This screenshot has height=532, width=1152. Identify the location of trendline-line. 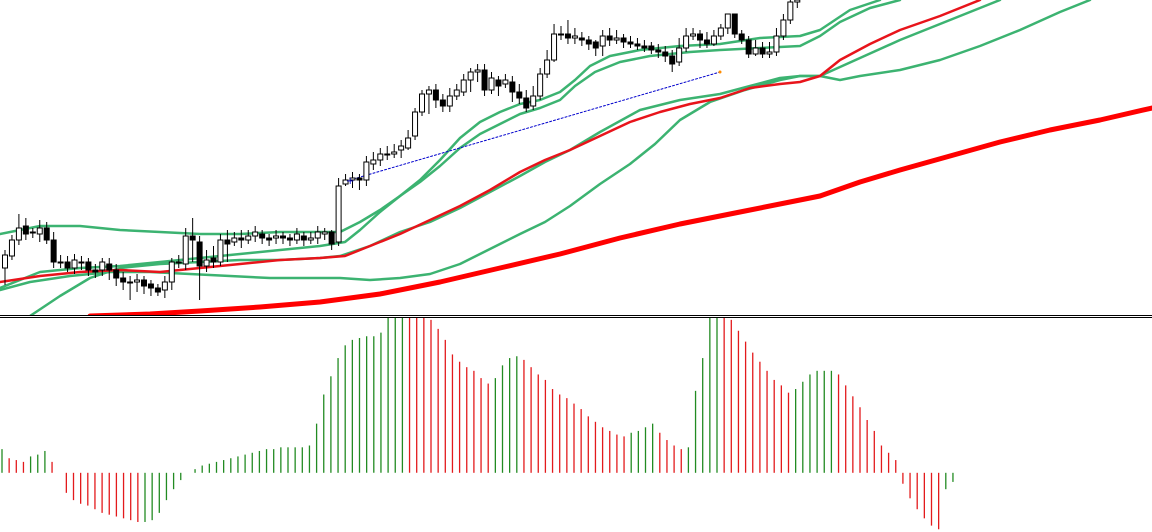
(535, 126).